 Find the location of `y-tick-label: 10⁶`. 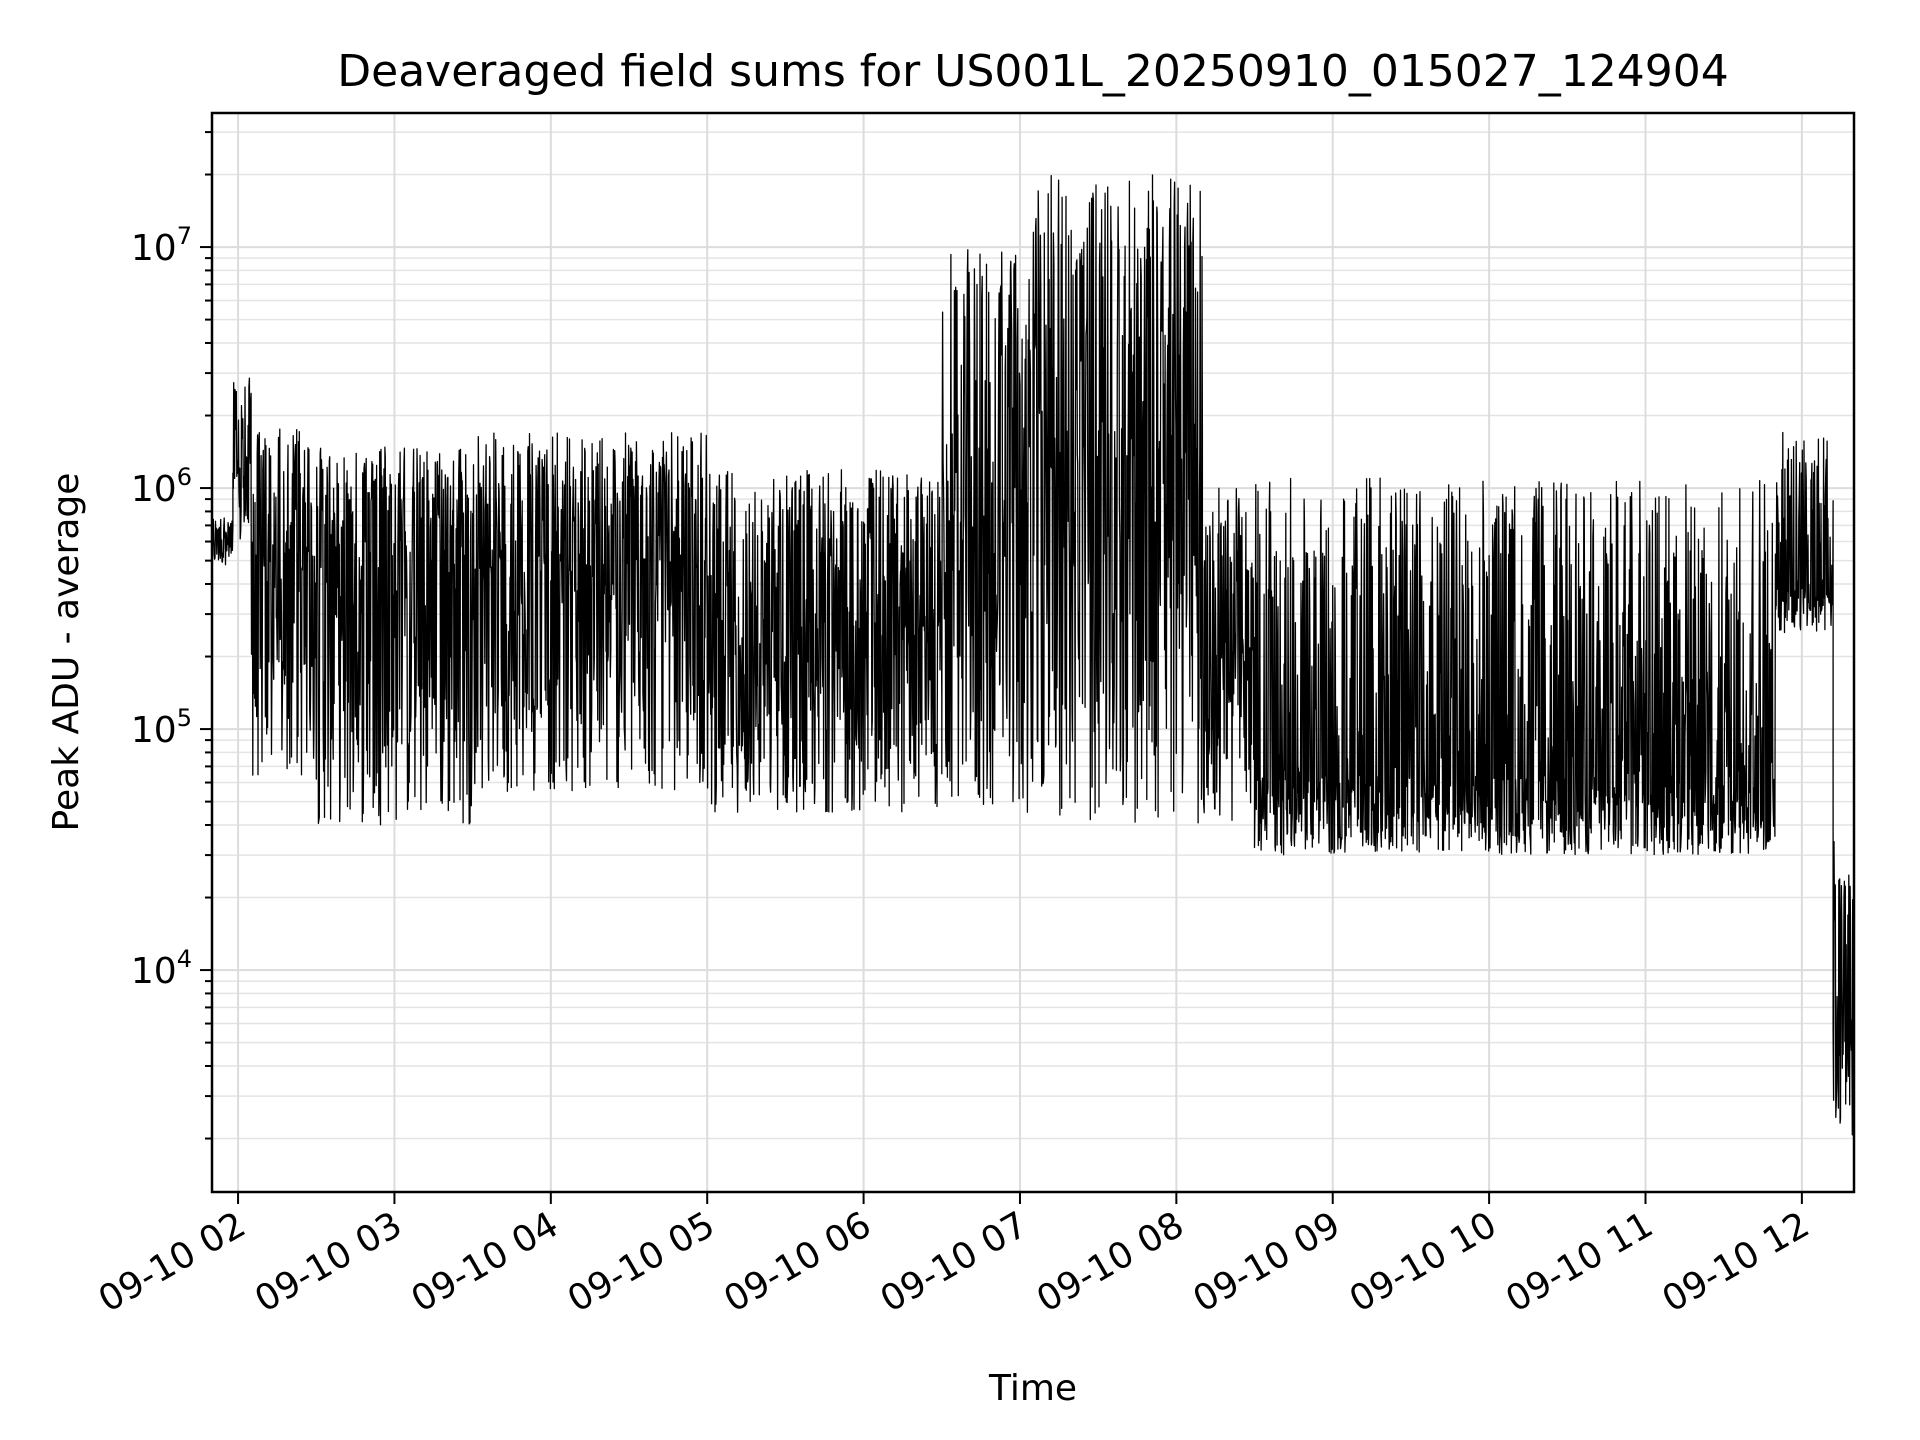

y-tick-label: 10⁶ is located at coordinates (161, 486).